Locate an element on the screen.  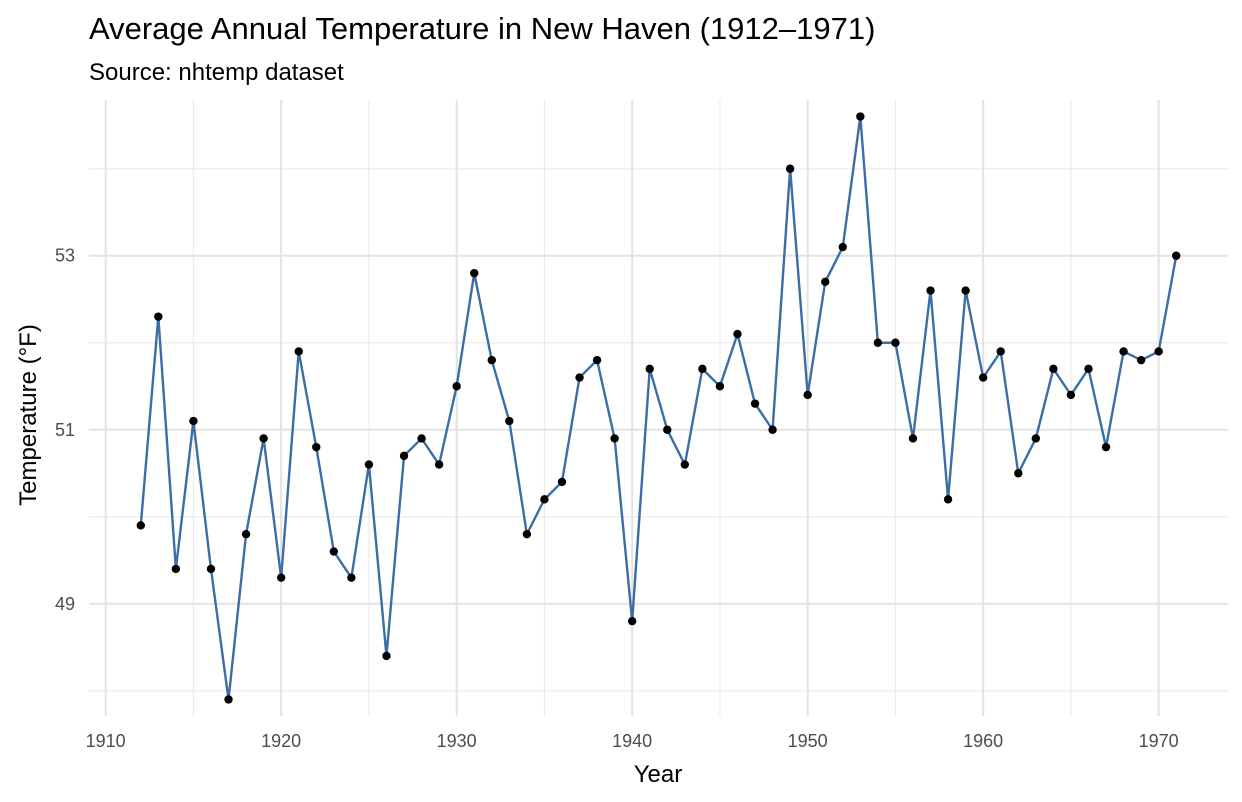
y-axis-title: Temperature (°F) is located at coordinates (28, 415).